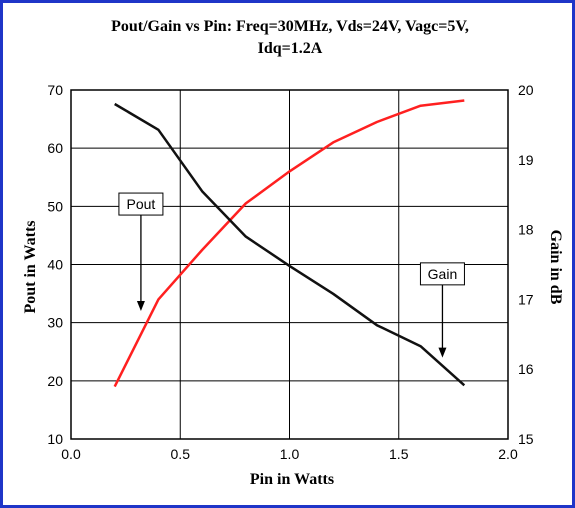 The width and height of the screenshot is (575, 508). I want to click on y-right-axis-ticks: 15 16 17 18 19 20, so click(526, 264).